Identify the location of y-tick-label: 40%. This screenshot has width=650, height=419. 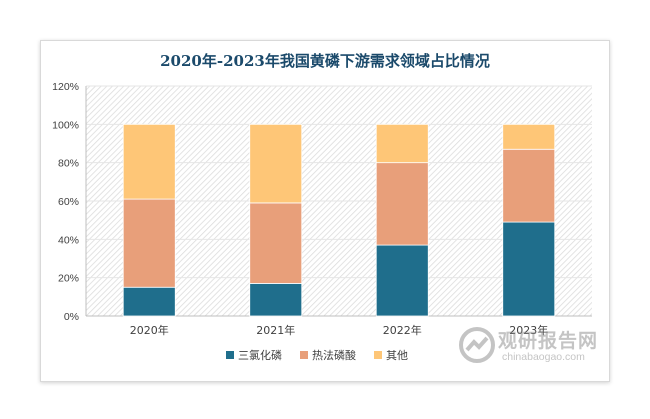
(68, 240).